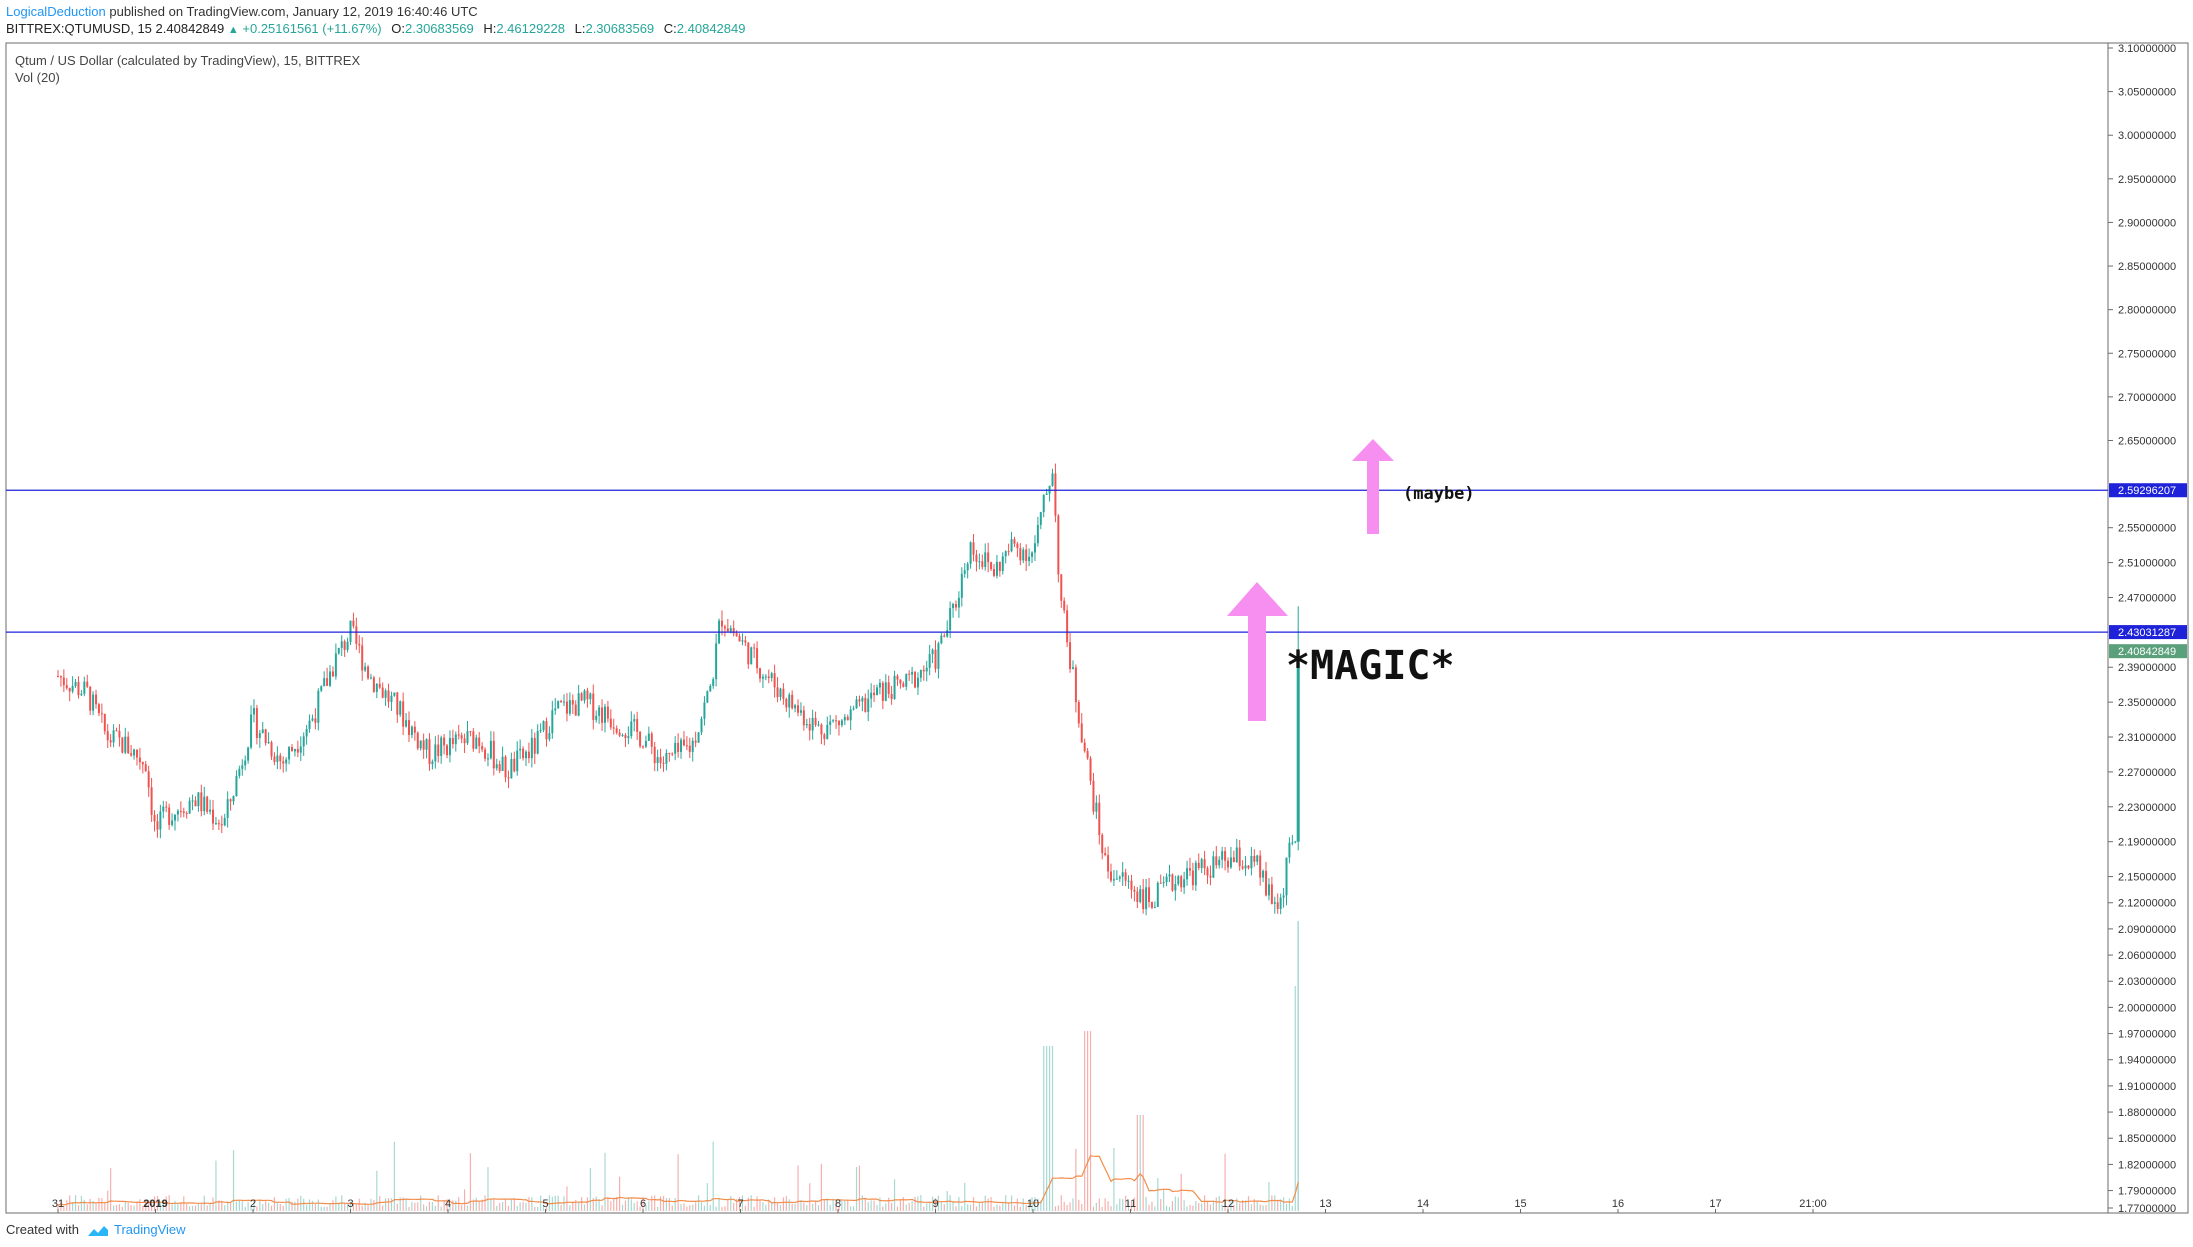 The image size is (2193, 1247). I want to click on y-tick-label: 3.10000000, so click(2147, 49).